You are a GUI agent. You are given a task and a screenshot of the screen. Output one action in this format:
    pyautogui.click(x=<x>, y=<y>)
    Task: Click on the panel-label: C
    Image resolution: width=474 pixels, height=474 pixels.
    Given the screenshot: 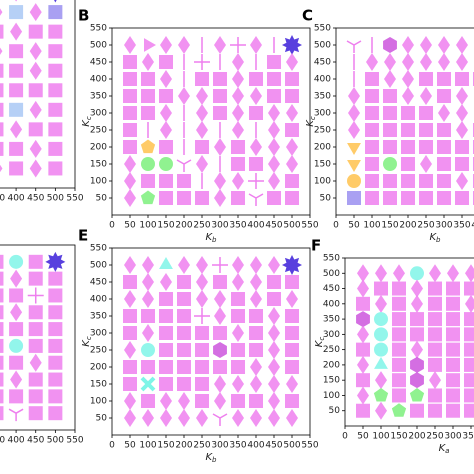 What is the action you would take?
    pyautogui.click(x=307, y=16)
    